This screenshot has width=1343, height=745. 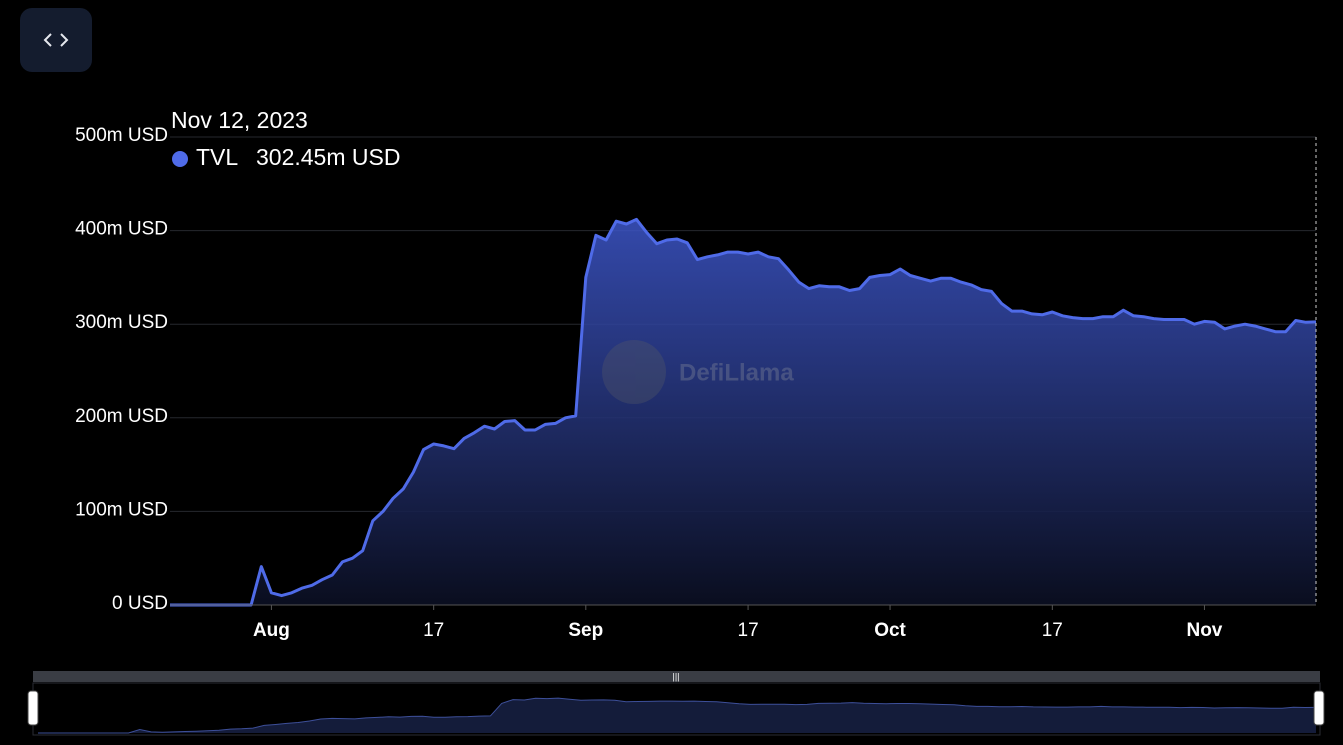 What do you see at coordinates (140, 603) in the screenshot?
I see `y-tick-label: 0 USD` at bounding box center [140, 603].